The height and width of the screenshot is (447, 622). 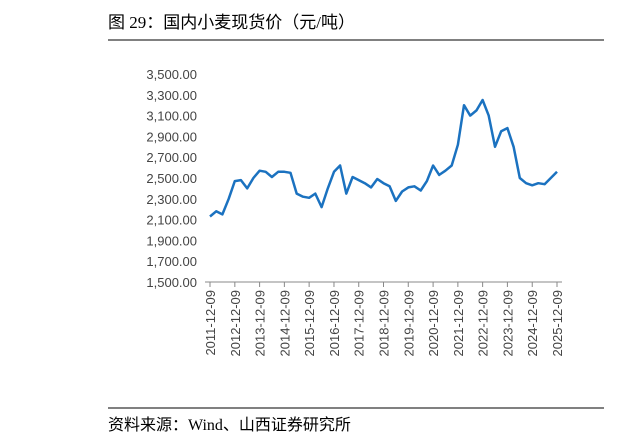 What do you see at coordinates (359, 323) in the screenshot?
I see `x-tick-label: 2017-12-09` at bounding box center [359, 323].